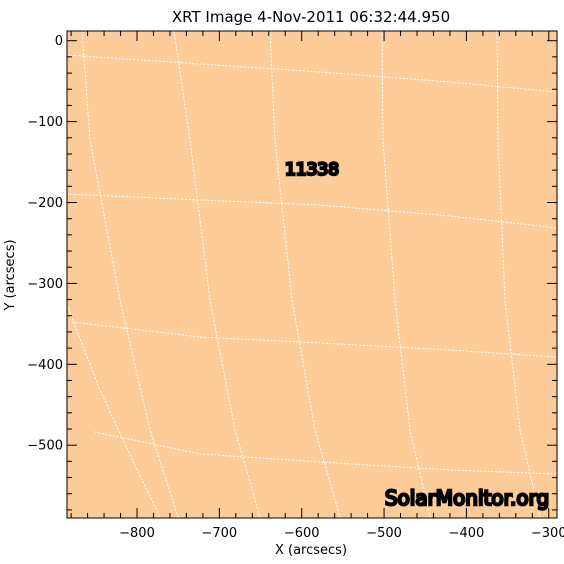  I want to click on tick-label: −200, so click(45, 203).